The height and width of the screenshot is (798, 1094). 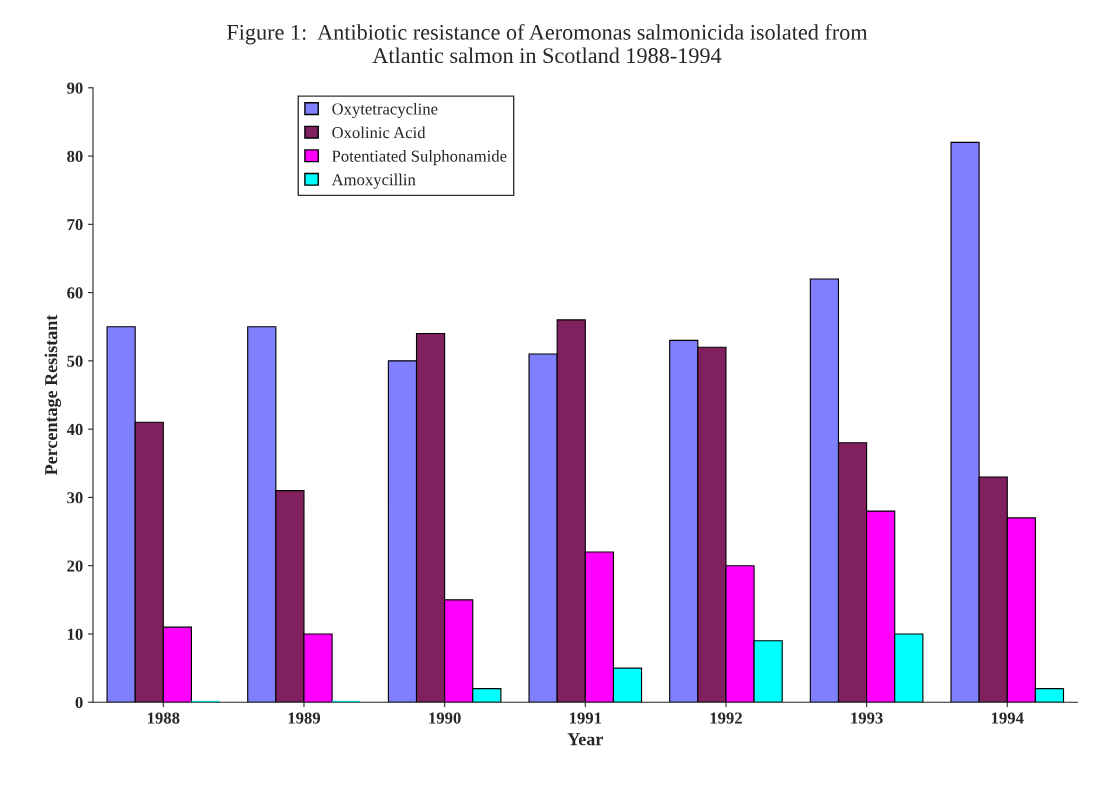 What do you see at coordinates (547, 43) in the screenshot?
I see `chart-title: Figure 1: Antibiotic resistance of Aeromonas salmonicida isolated from Atlantic salmon in Scotland 1988-1994` at bounding box center [547, 43].